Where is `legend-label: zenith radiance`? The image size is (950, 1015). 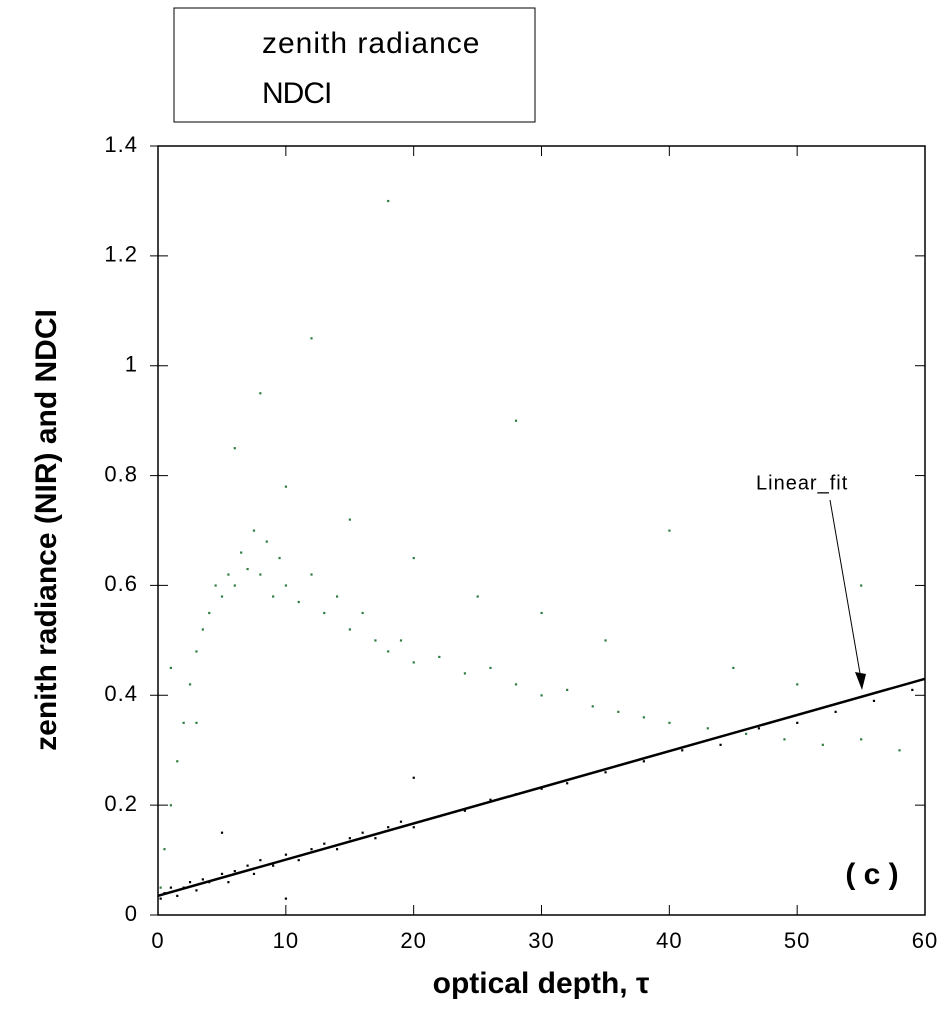
legend-label: zenith radiance is located at coordinates (371, 43).